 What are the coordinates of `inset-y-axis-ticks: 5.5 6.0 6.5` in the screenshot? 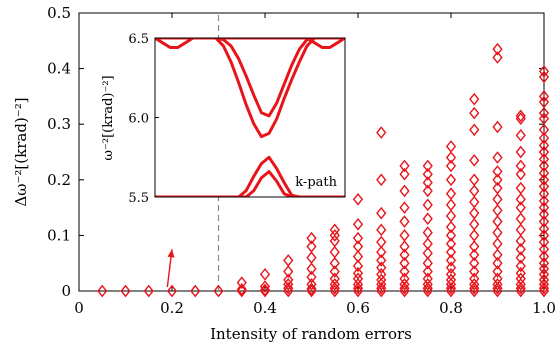 It's located at (143, 119).